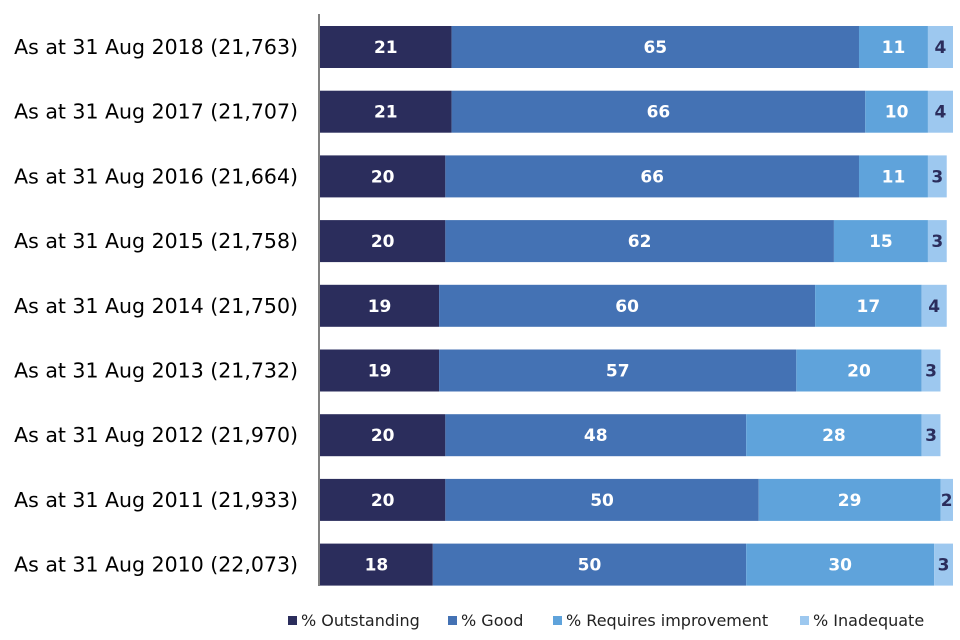  Describe the element at coordinates (492, 620) in the screenshot. I see `legend-label: % Good` at that location.